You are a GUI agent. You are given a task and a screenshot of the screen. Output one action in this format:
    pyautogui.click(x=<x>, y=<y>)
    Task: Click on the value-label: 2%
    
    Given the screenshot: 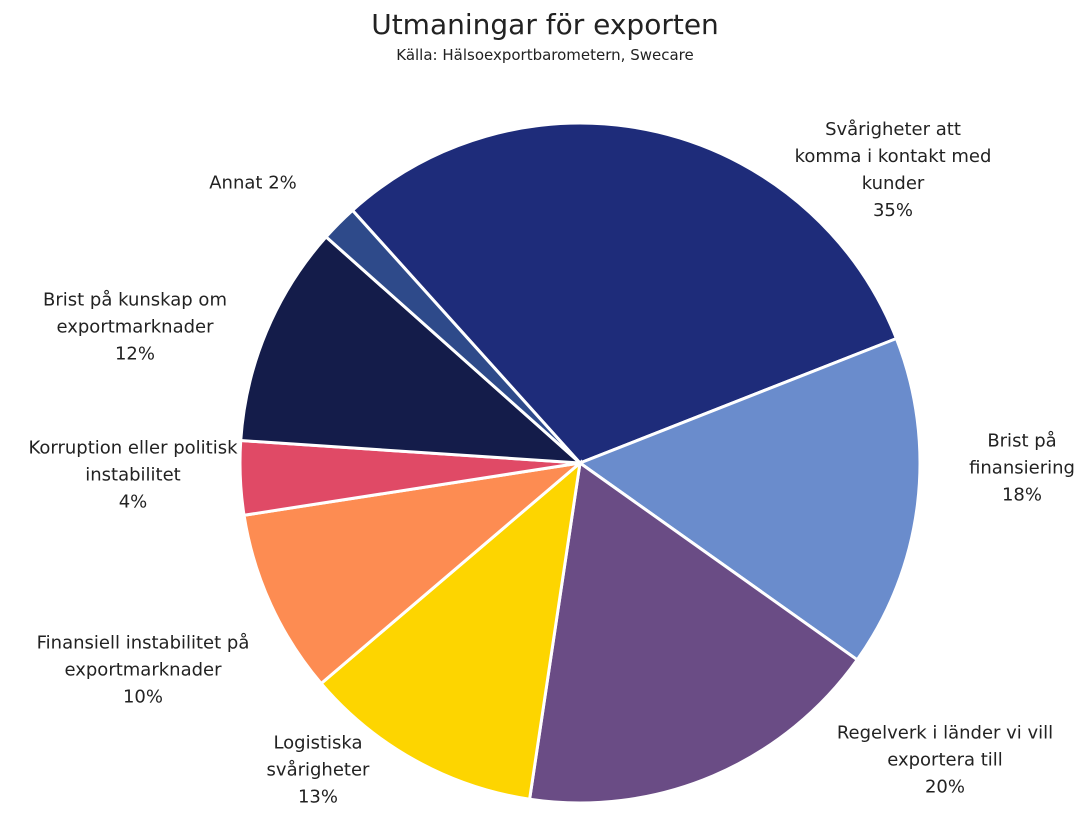 What is the action you would take?
    pyautogui.click(x=282, y=183)
    